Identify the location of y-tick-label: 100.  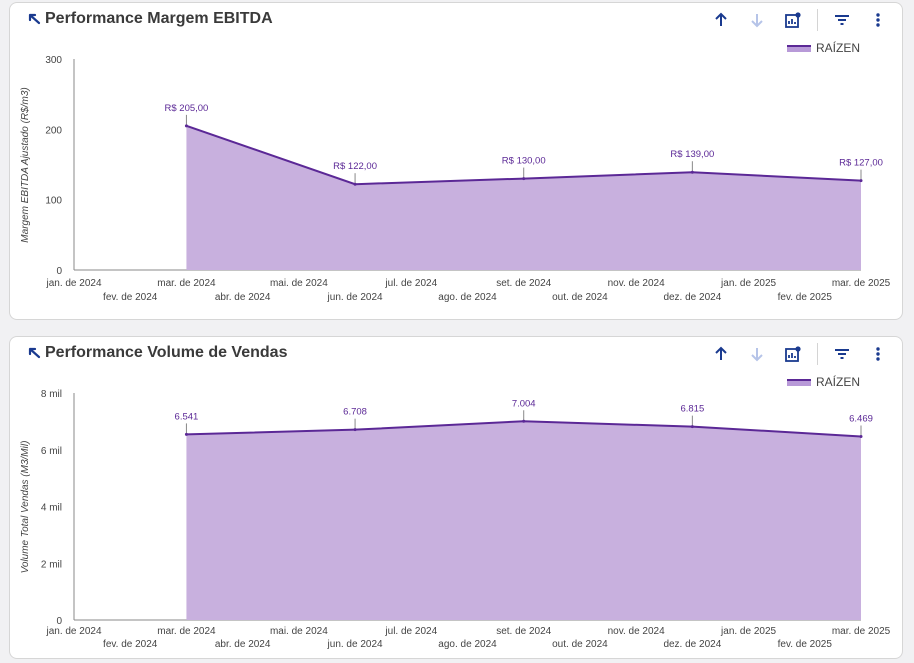
(53, 201).